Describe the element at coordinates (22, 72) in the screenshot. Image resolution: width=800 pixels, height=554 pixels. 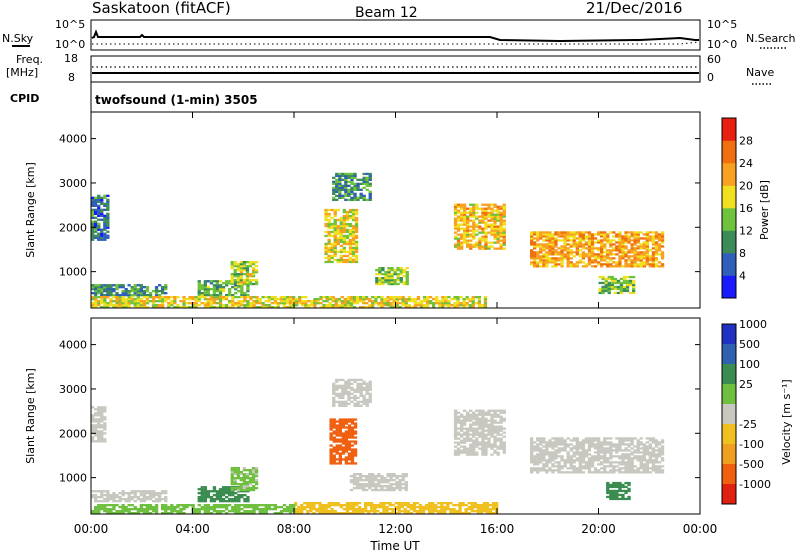
I see `freq-unit: [MHz]` at that location.